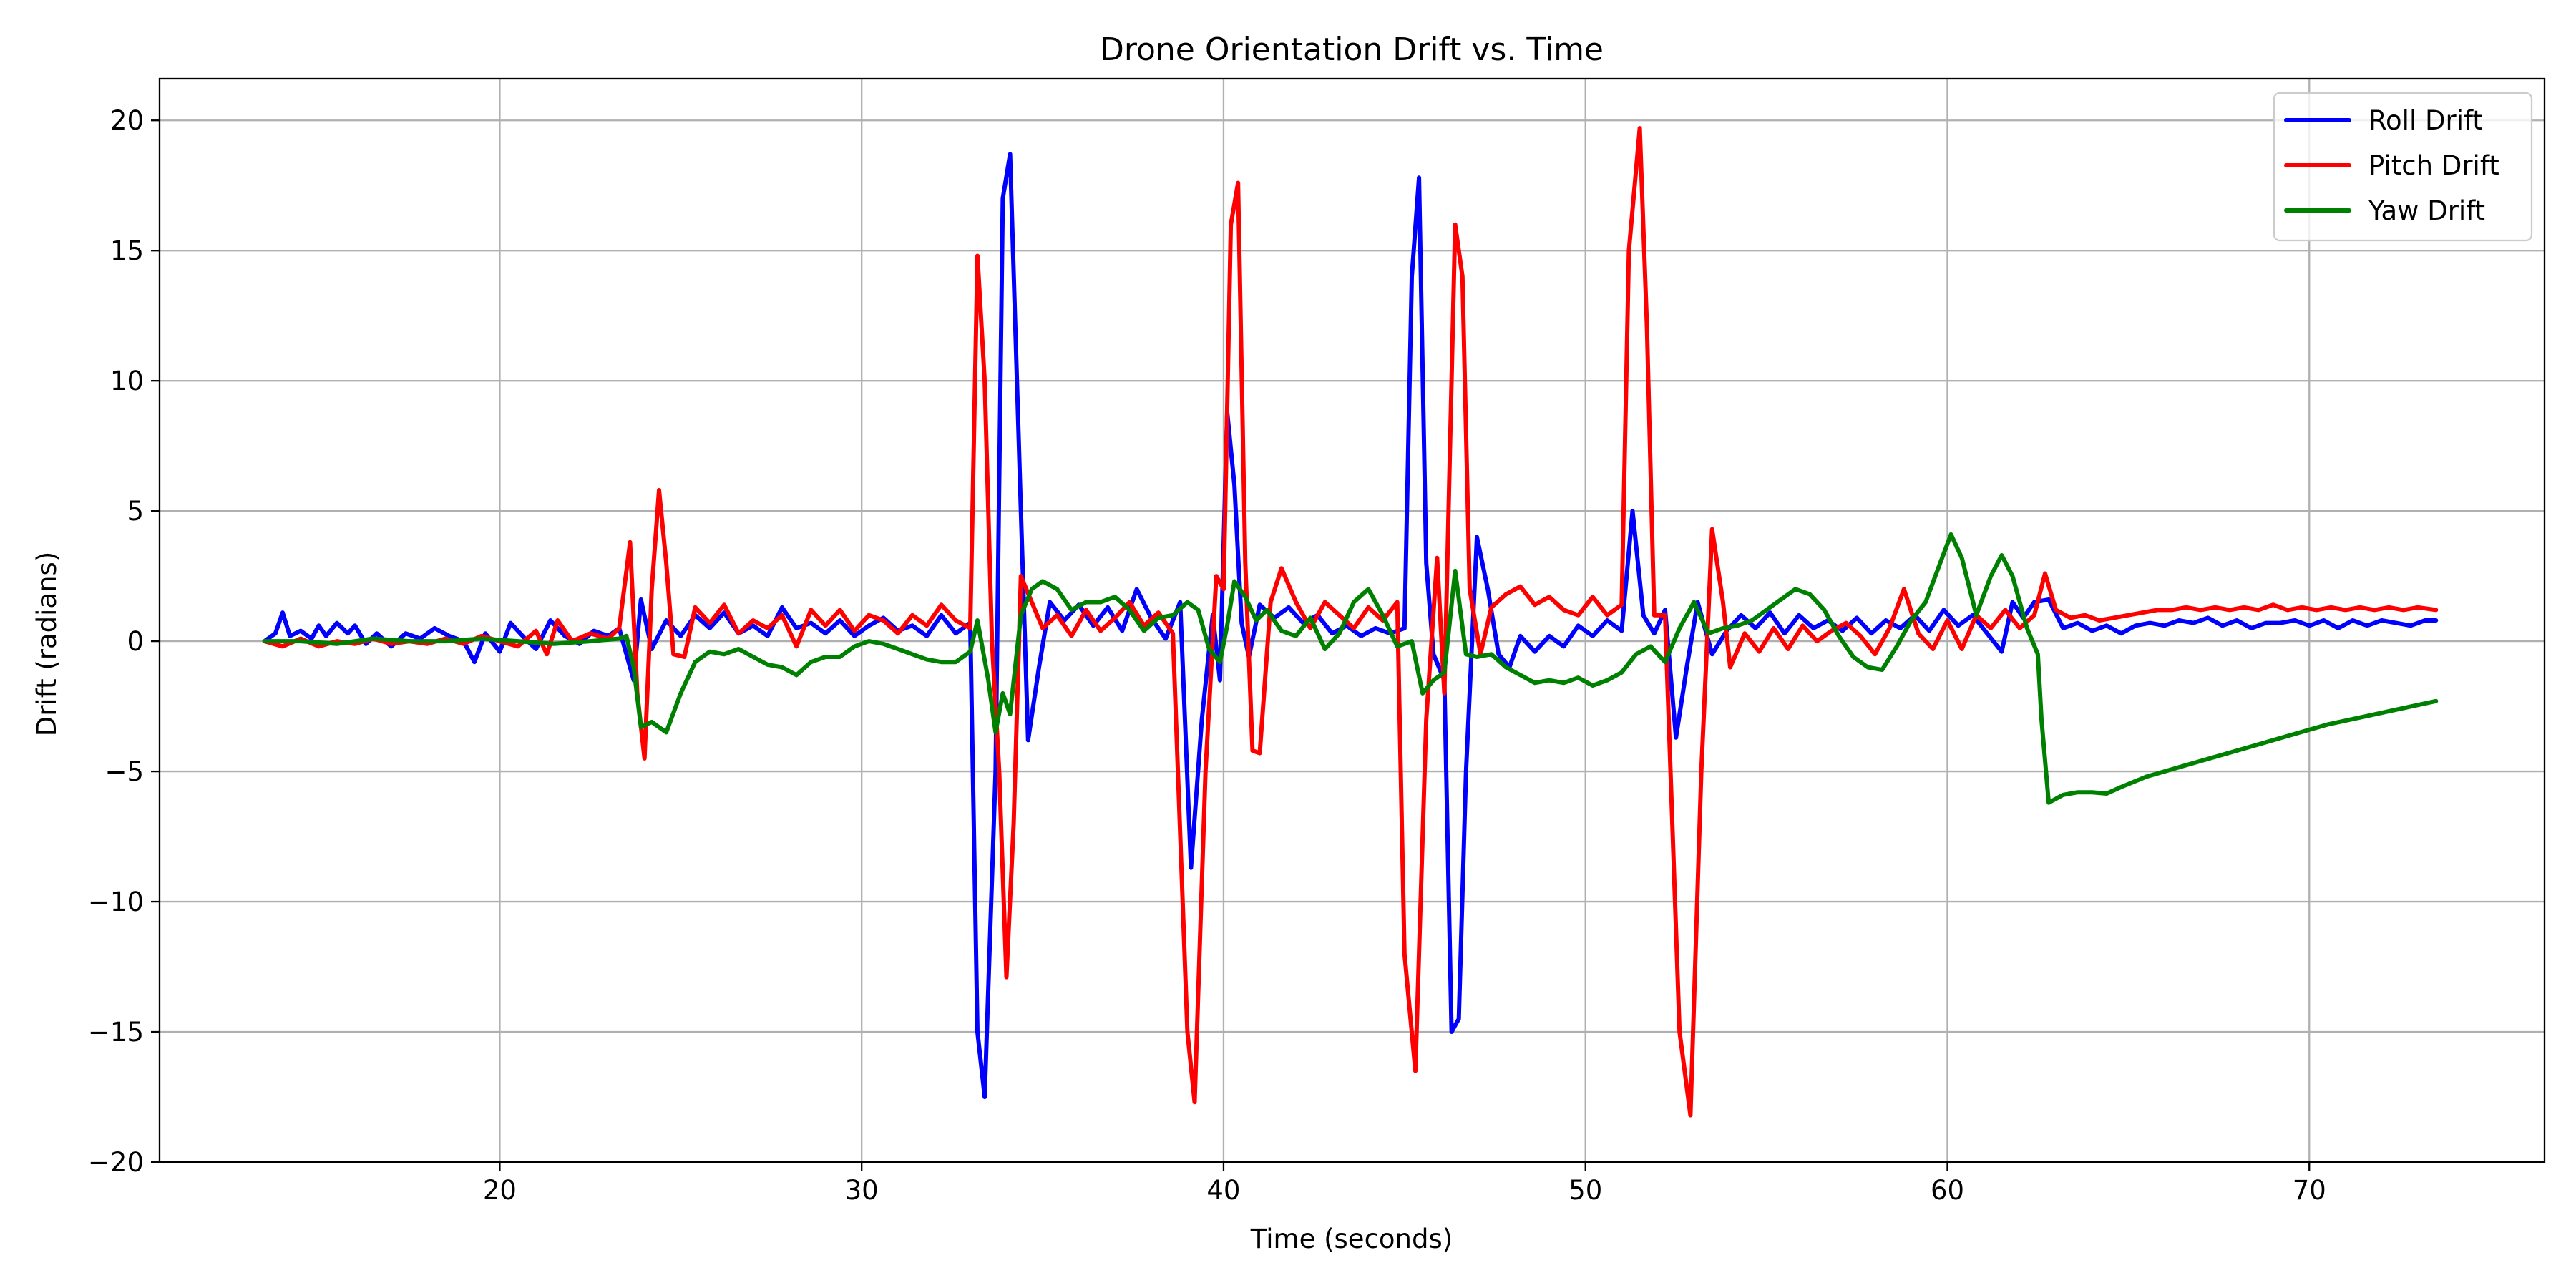 The width and height of the screenshot is (2576, 1288). What do you see at coordinates (127, 381) in the screenshot?
I see `y-tick-label: 10` at bounding box center [127, 381].